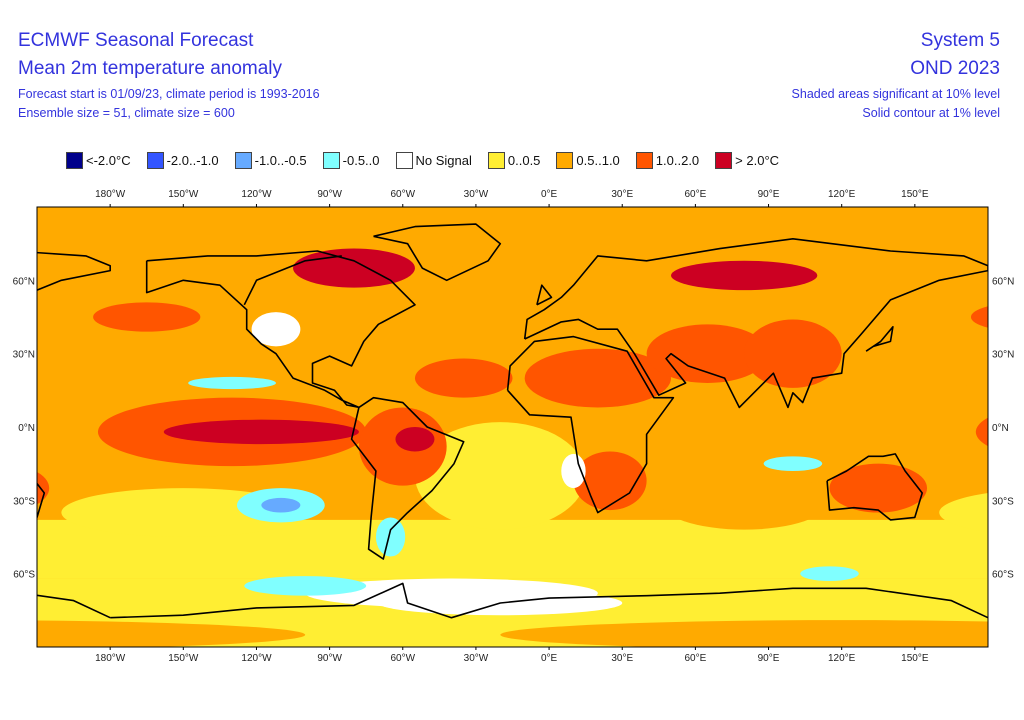 This screenshot has height=720, width=1024. Describe the element at coordinates (757, 160) in the screenshot. I see `legend-label: > 2.0°C` at that location.